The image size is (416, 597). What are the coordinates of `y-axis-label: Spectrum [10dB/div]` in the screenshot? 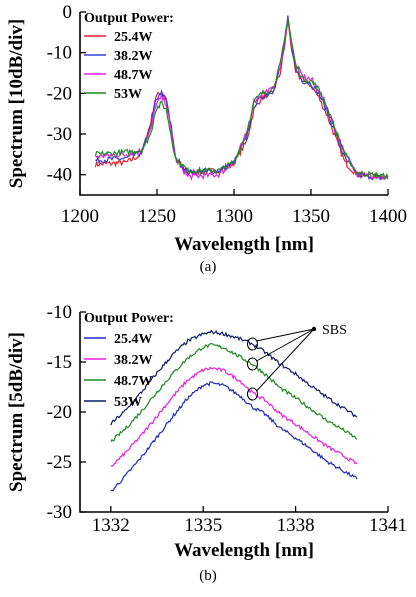 It's located at (16, 103).